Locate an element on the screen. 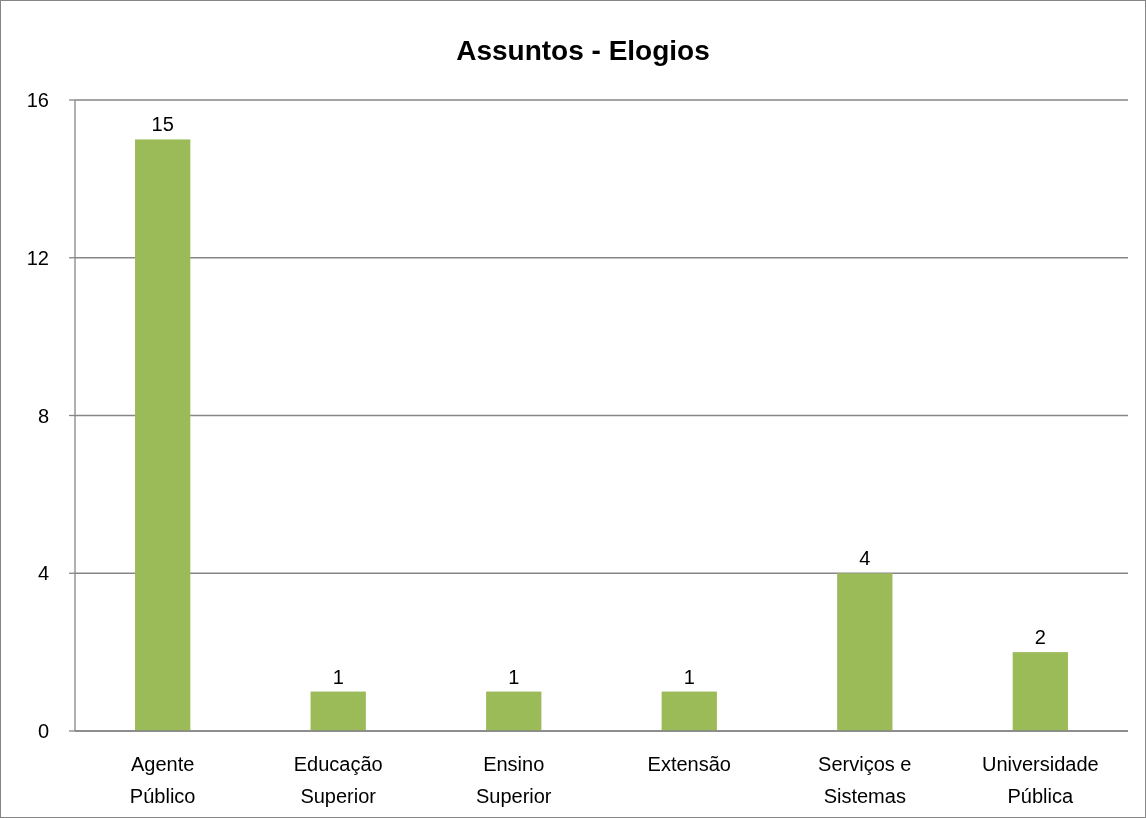 Image resolution: width=1146 pixels, height=818 pixels. data-label: 2 is located at coordinates (1040, 637).